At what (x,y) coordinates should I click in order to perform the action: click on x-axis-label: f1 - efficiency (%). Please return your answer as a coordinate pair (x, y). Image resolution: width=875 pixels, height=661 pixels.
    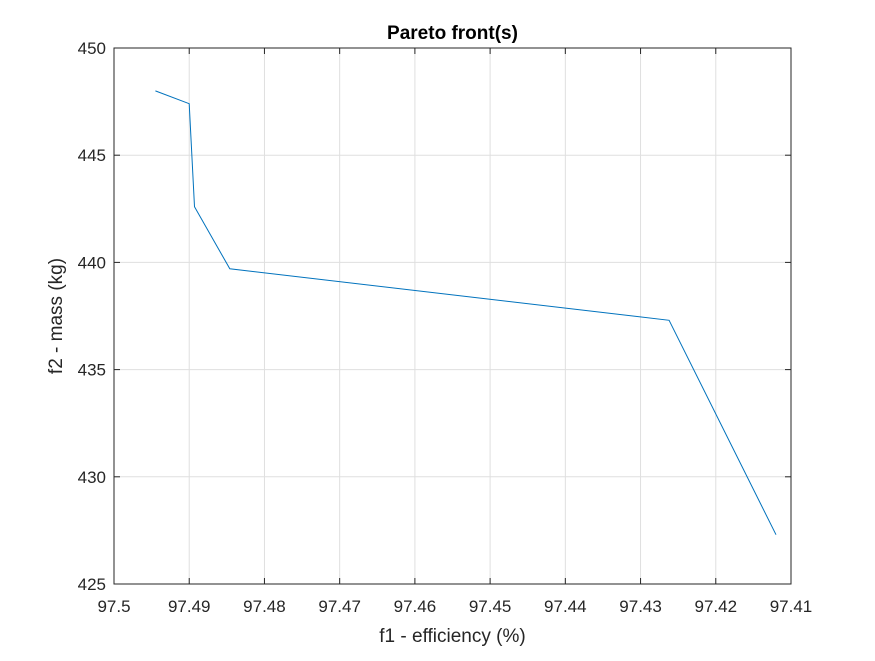
    Looking at the image, I should click on (452, 636).